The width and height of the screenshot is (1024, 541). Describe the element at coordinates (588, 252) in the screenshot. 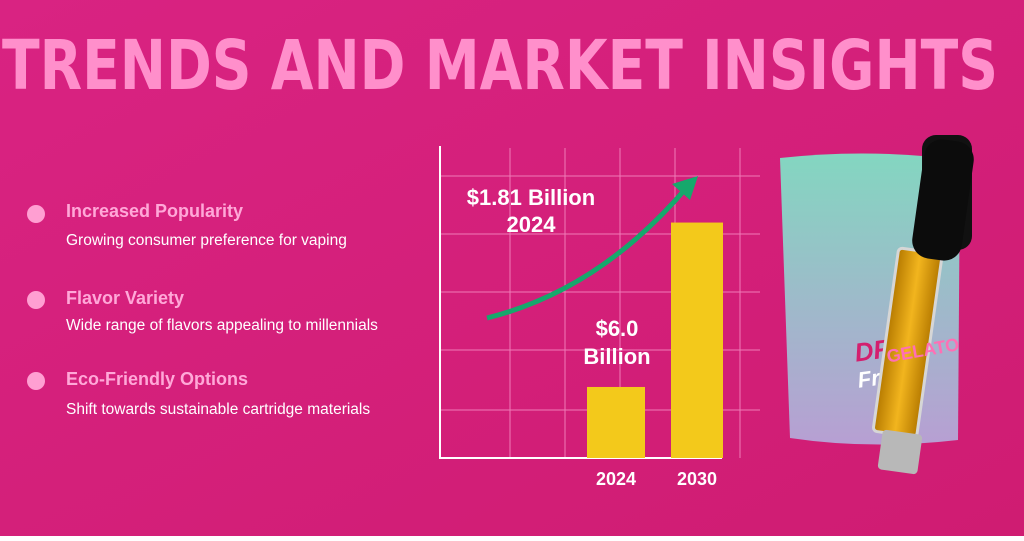

I see `trend-arrow` at that location.